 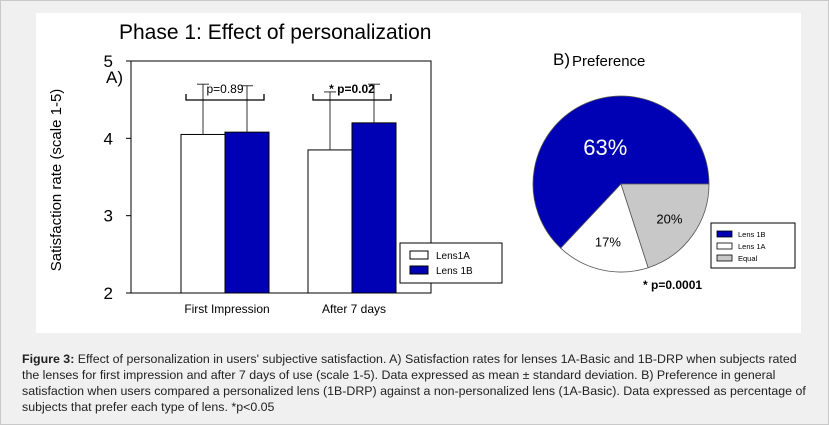 I want to click on pie-slice-lens-1b, so click(x=621, y=172).